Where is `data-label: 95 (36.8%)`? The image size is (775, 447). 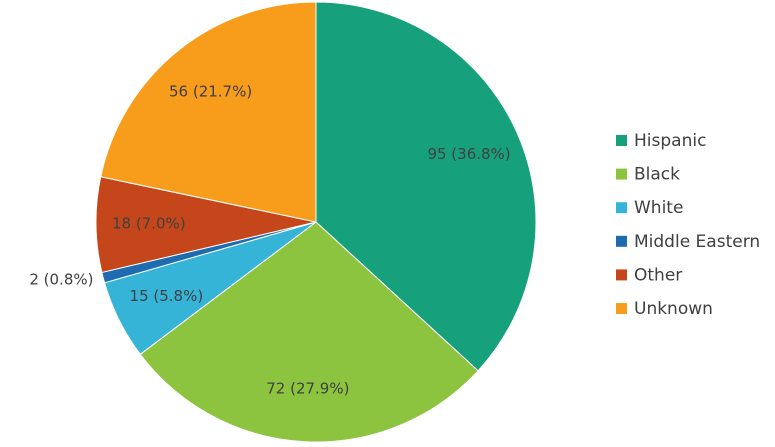 data-label: 95 (36.8%) is located at coordinates (468, 154).